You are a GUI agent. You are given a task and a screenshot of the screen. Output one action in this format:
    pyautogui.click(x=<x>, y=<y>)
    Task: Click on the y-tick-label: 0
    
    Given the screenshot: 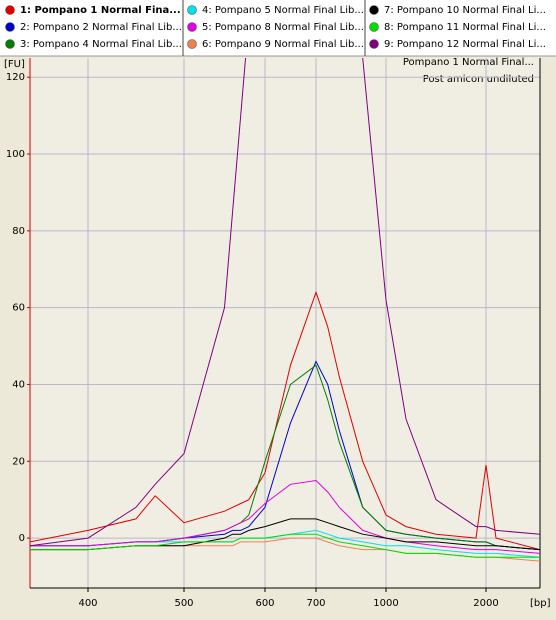 What is the action you would take?
    pyautogui.click(x=22, y=538)
    